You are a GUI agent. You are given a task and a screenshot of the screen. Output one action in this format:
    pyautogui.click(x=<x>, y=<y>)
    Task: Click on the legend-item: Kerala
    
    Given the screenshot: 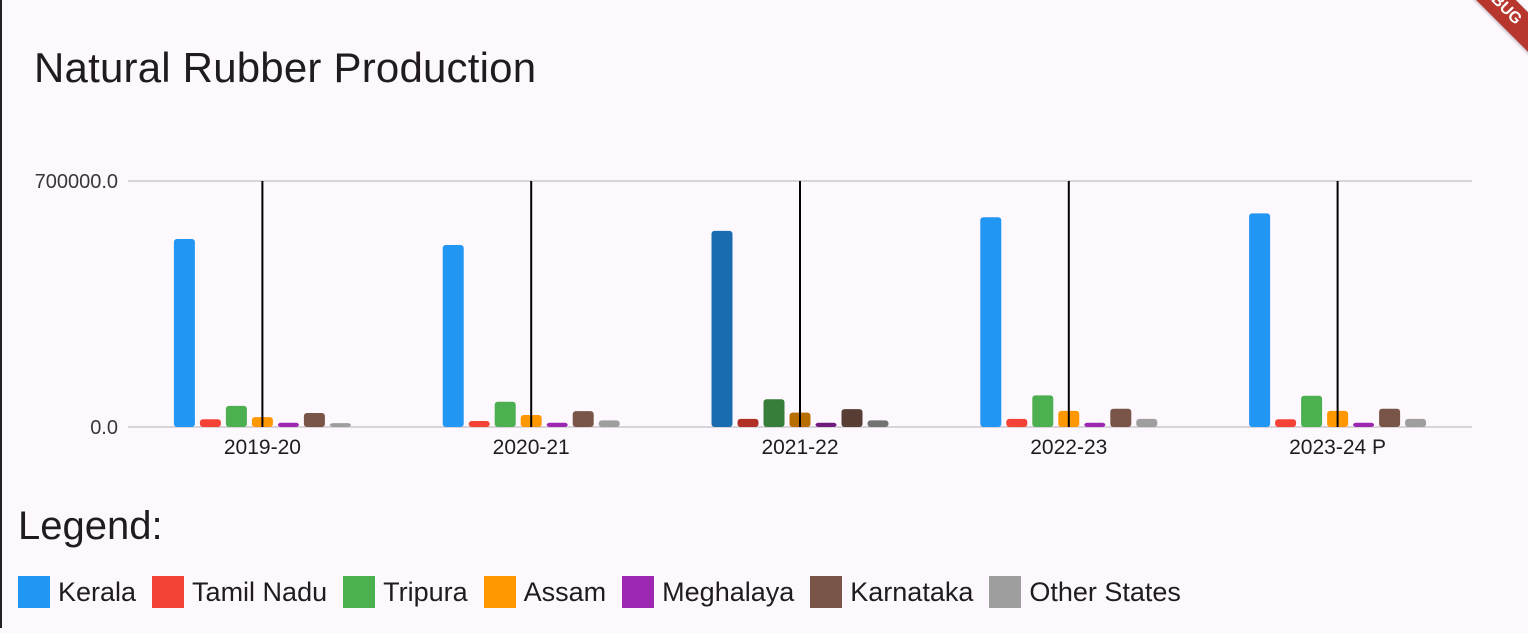 What is the action you would take?
    pyautogui.click(x=77, y=592)
    